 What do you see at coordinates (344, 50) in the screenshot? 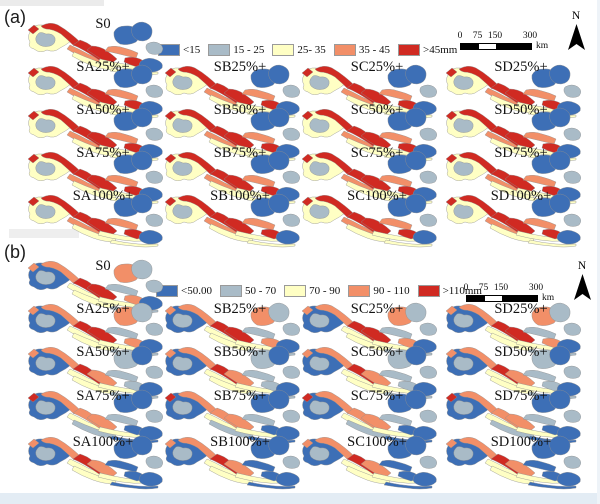
I see `legend-swatch-orange` at bounding box center [344, 50].